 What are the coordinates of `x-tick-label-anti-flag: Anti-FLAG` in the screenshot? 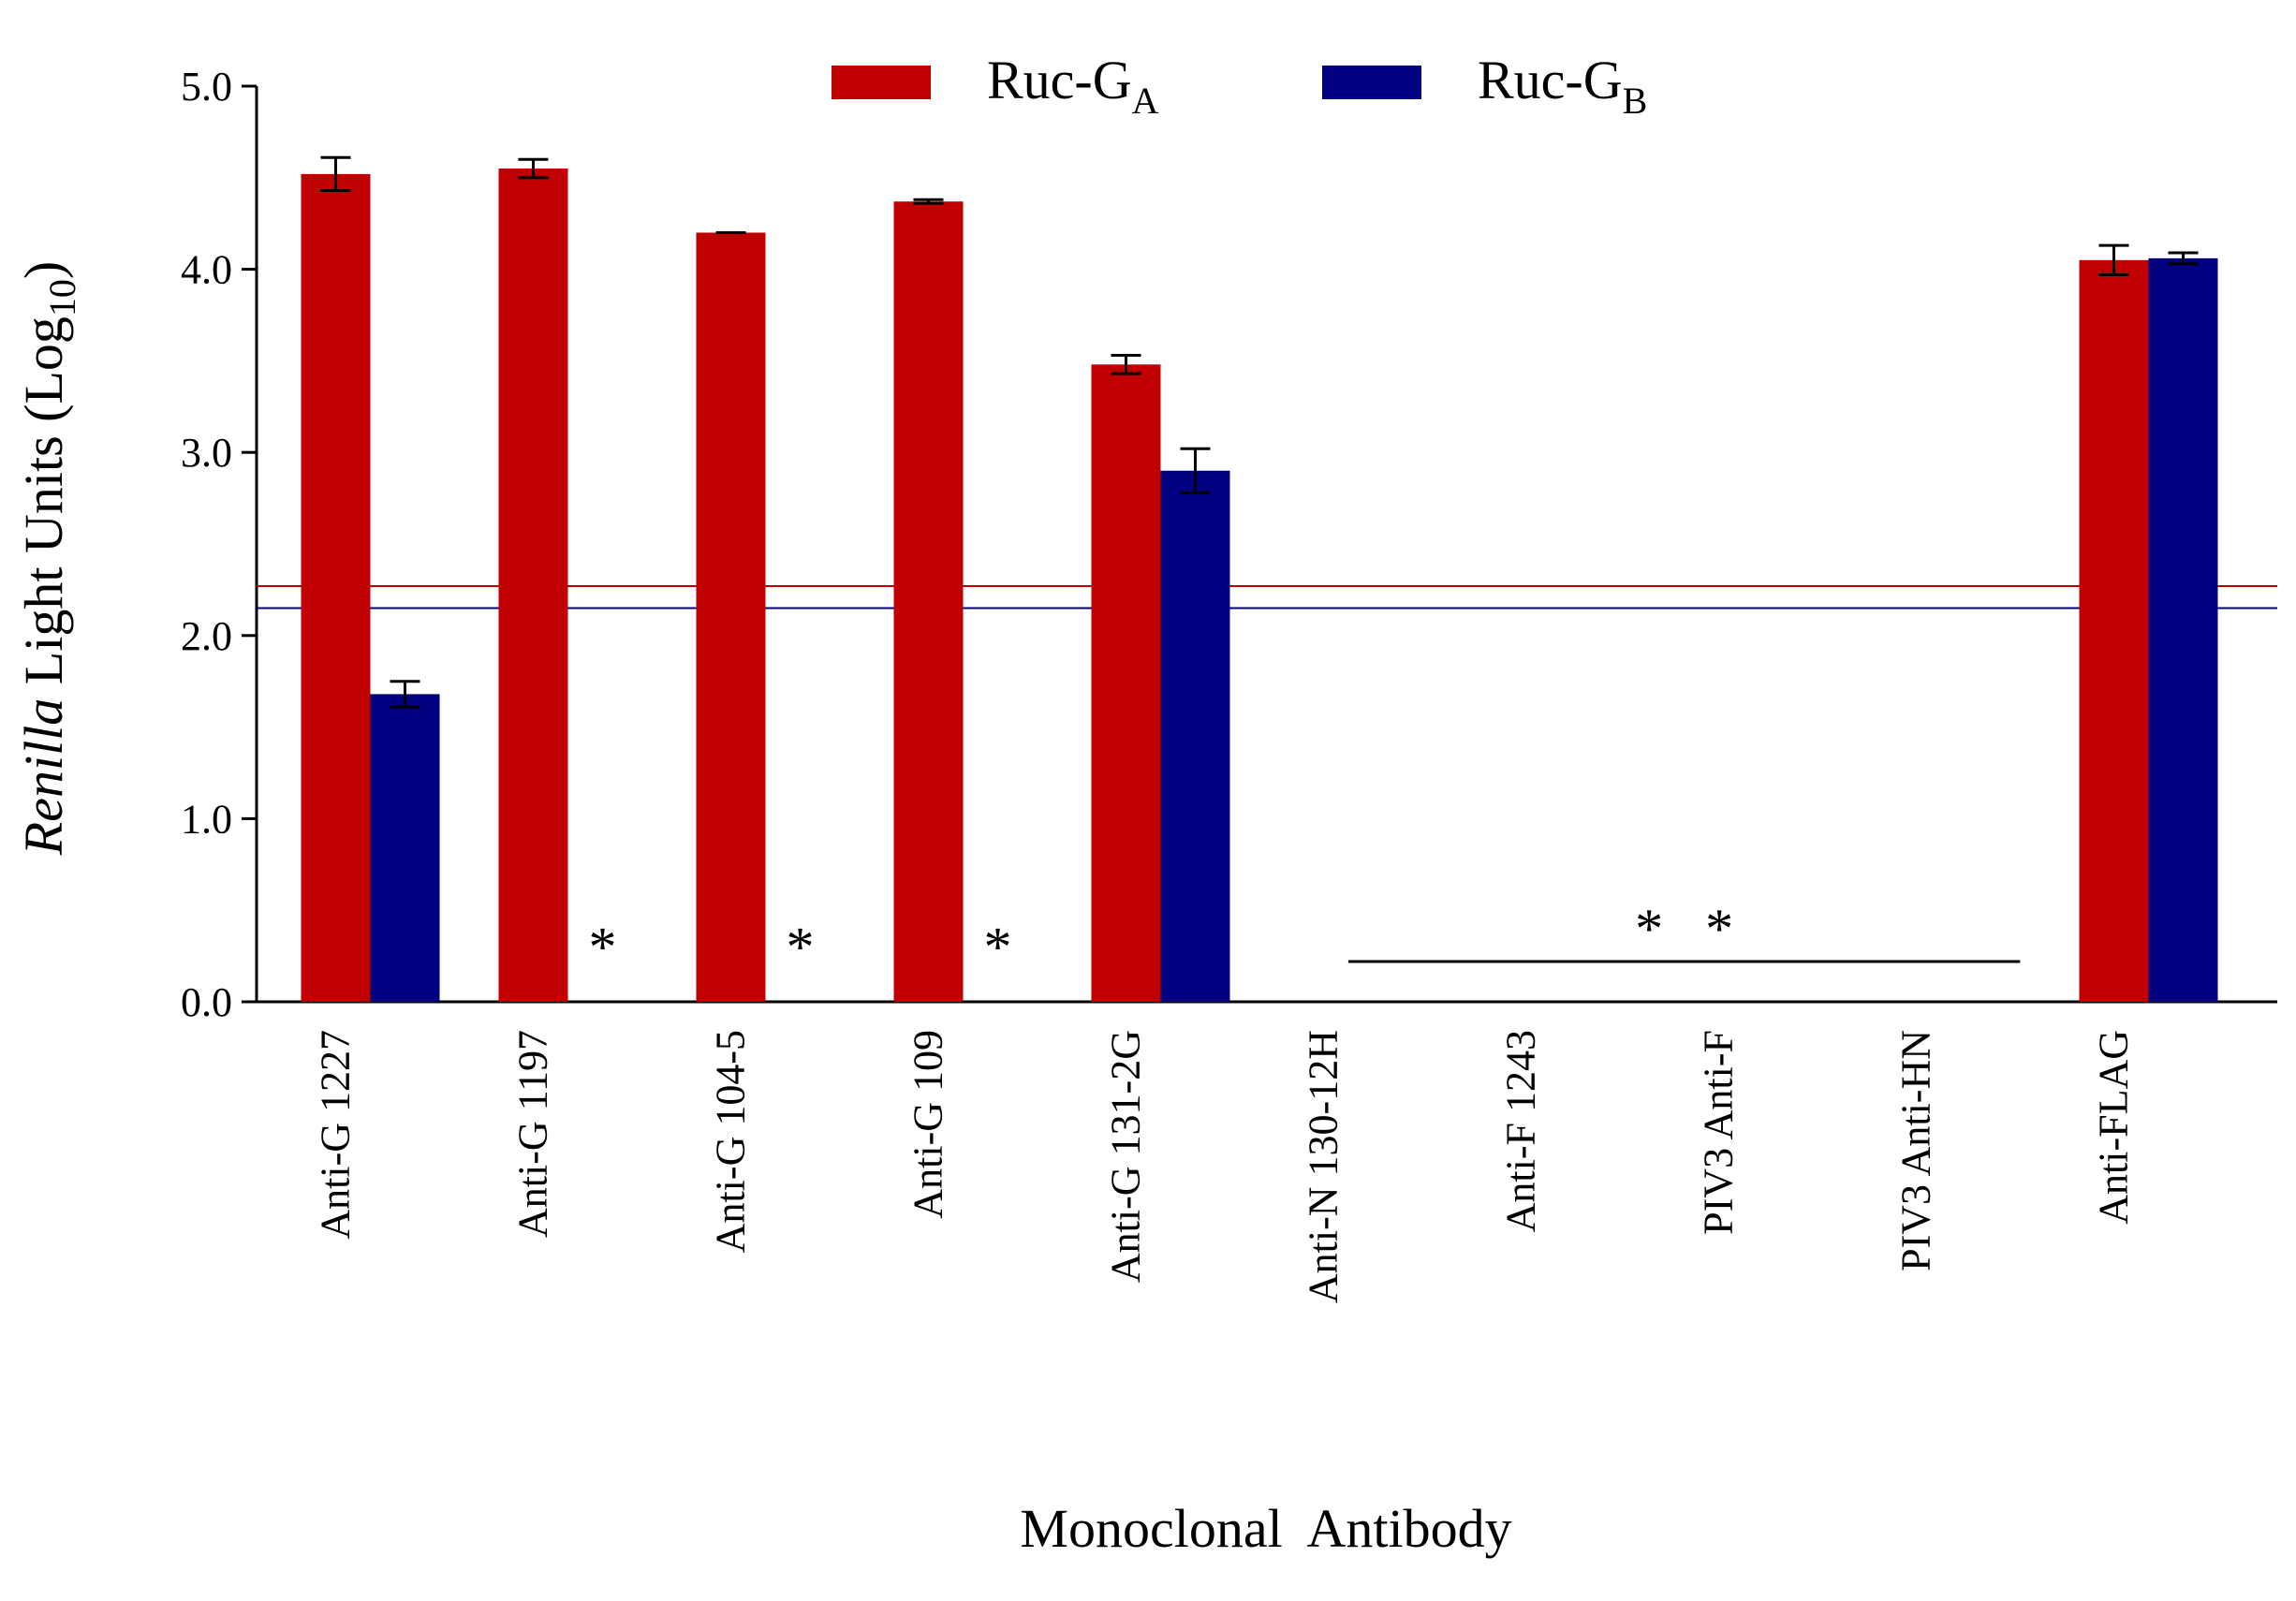 It's located at (2114, 1127).